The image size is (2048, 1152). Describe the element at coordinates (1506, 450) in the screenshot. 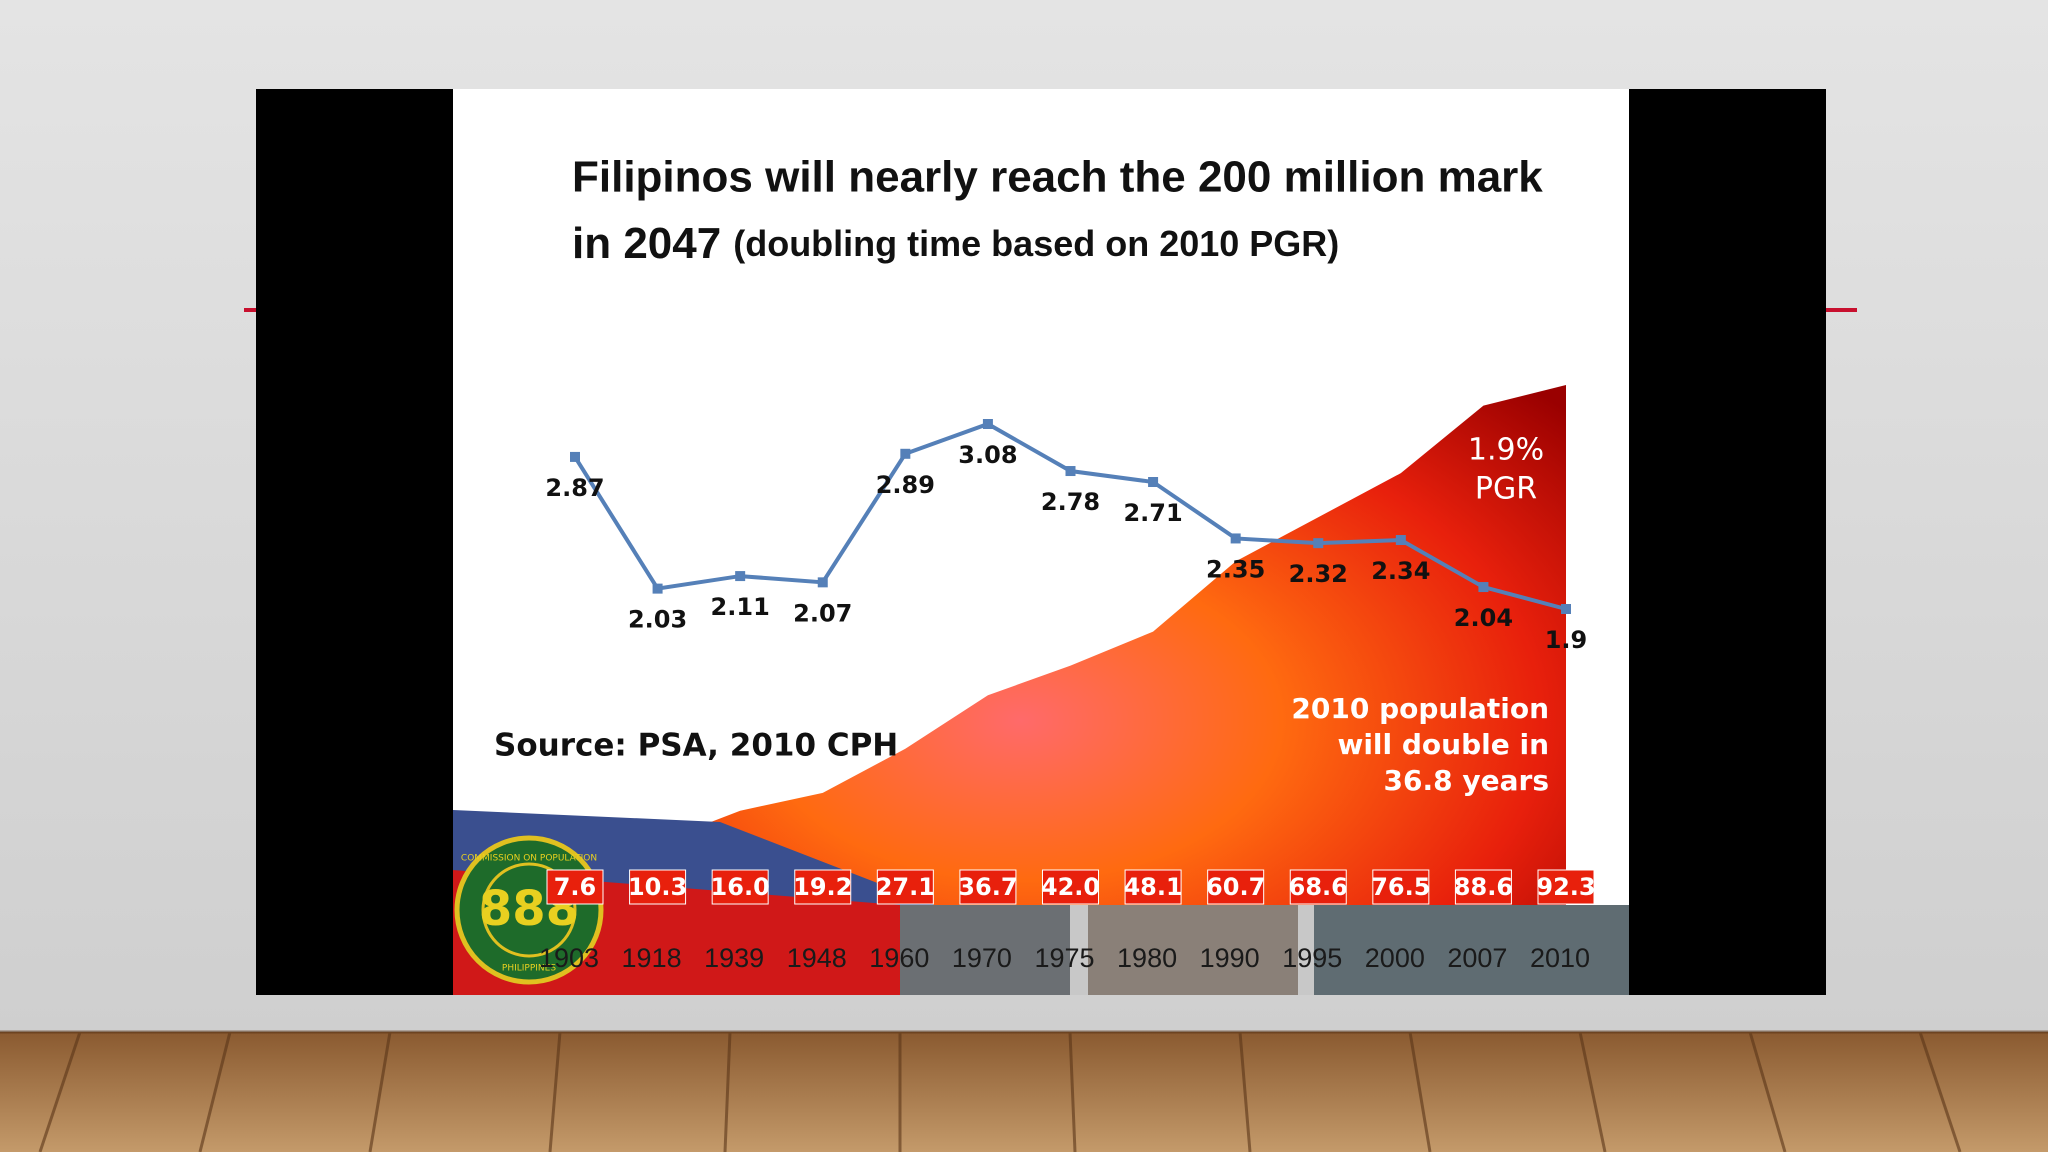

I see `pgr-annotation: 1.9%` at that location.